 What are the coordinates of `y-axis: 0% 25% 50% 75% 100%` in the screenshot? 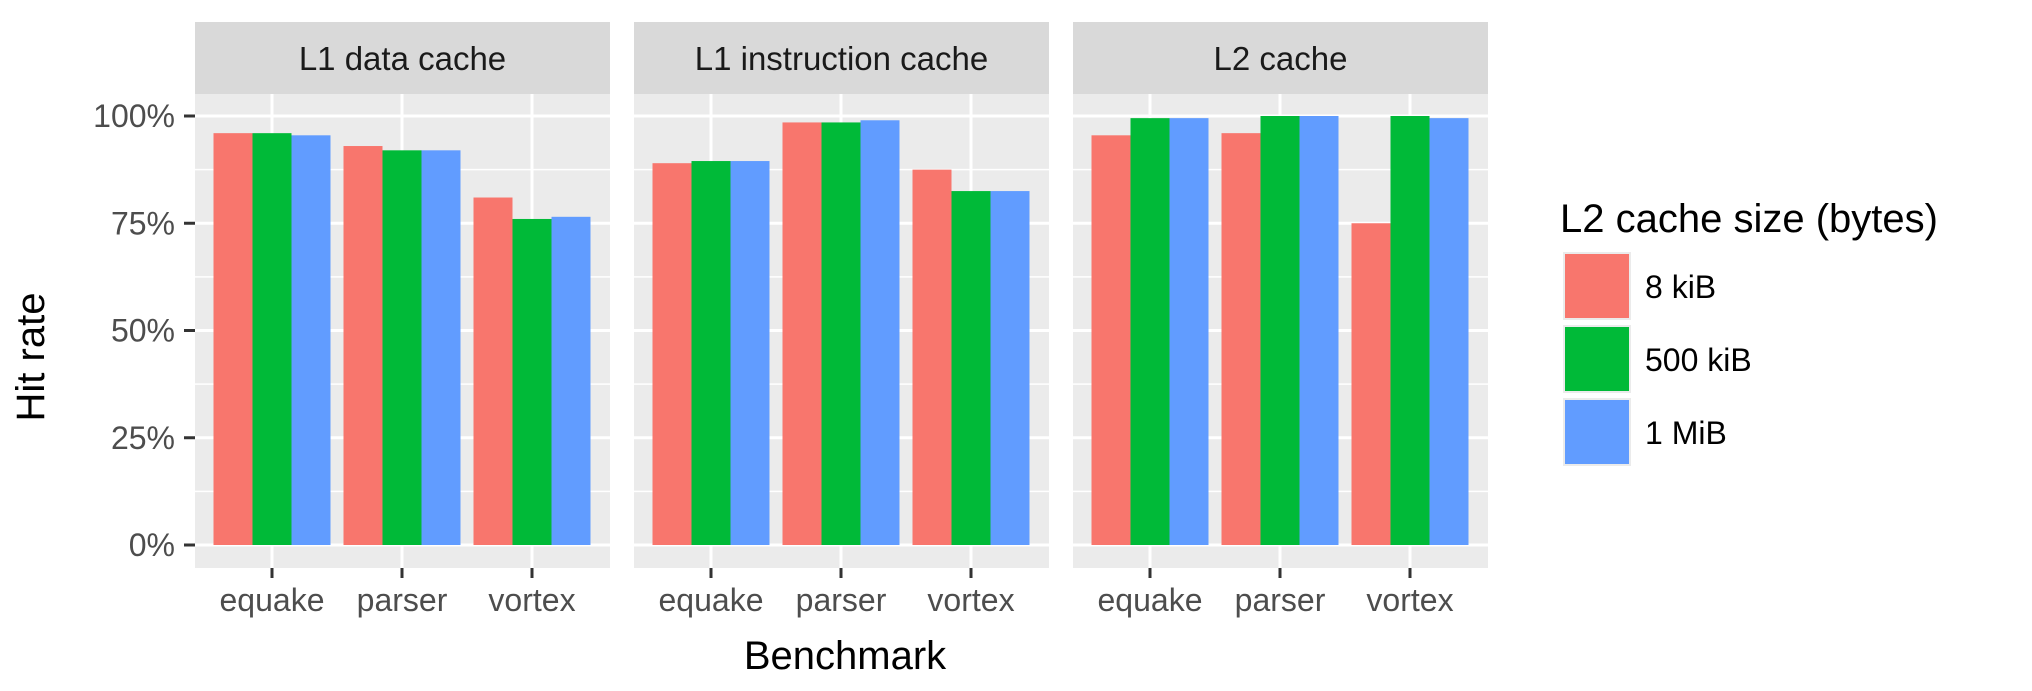 It's located at (144, 330).